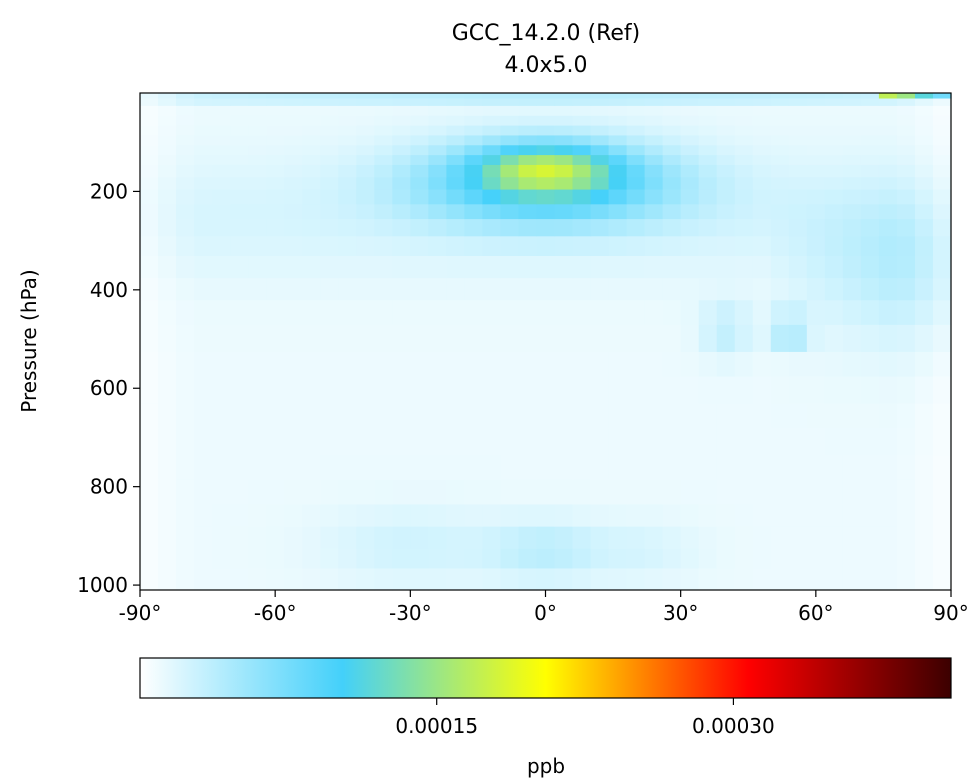 The height and width of the screenshot is (783, 976). I want to click on x-tick-label: -90°, so click(140, 613).